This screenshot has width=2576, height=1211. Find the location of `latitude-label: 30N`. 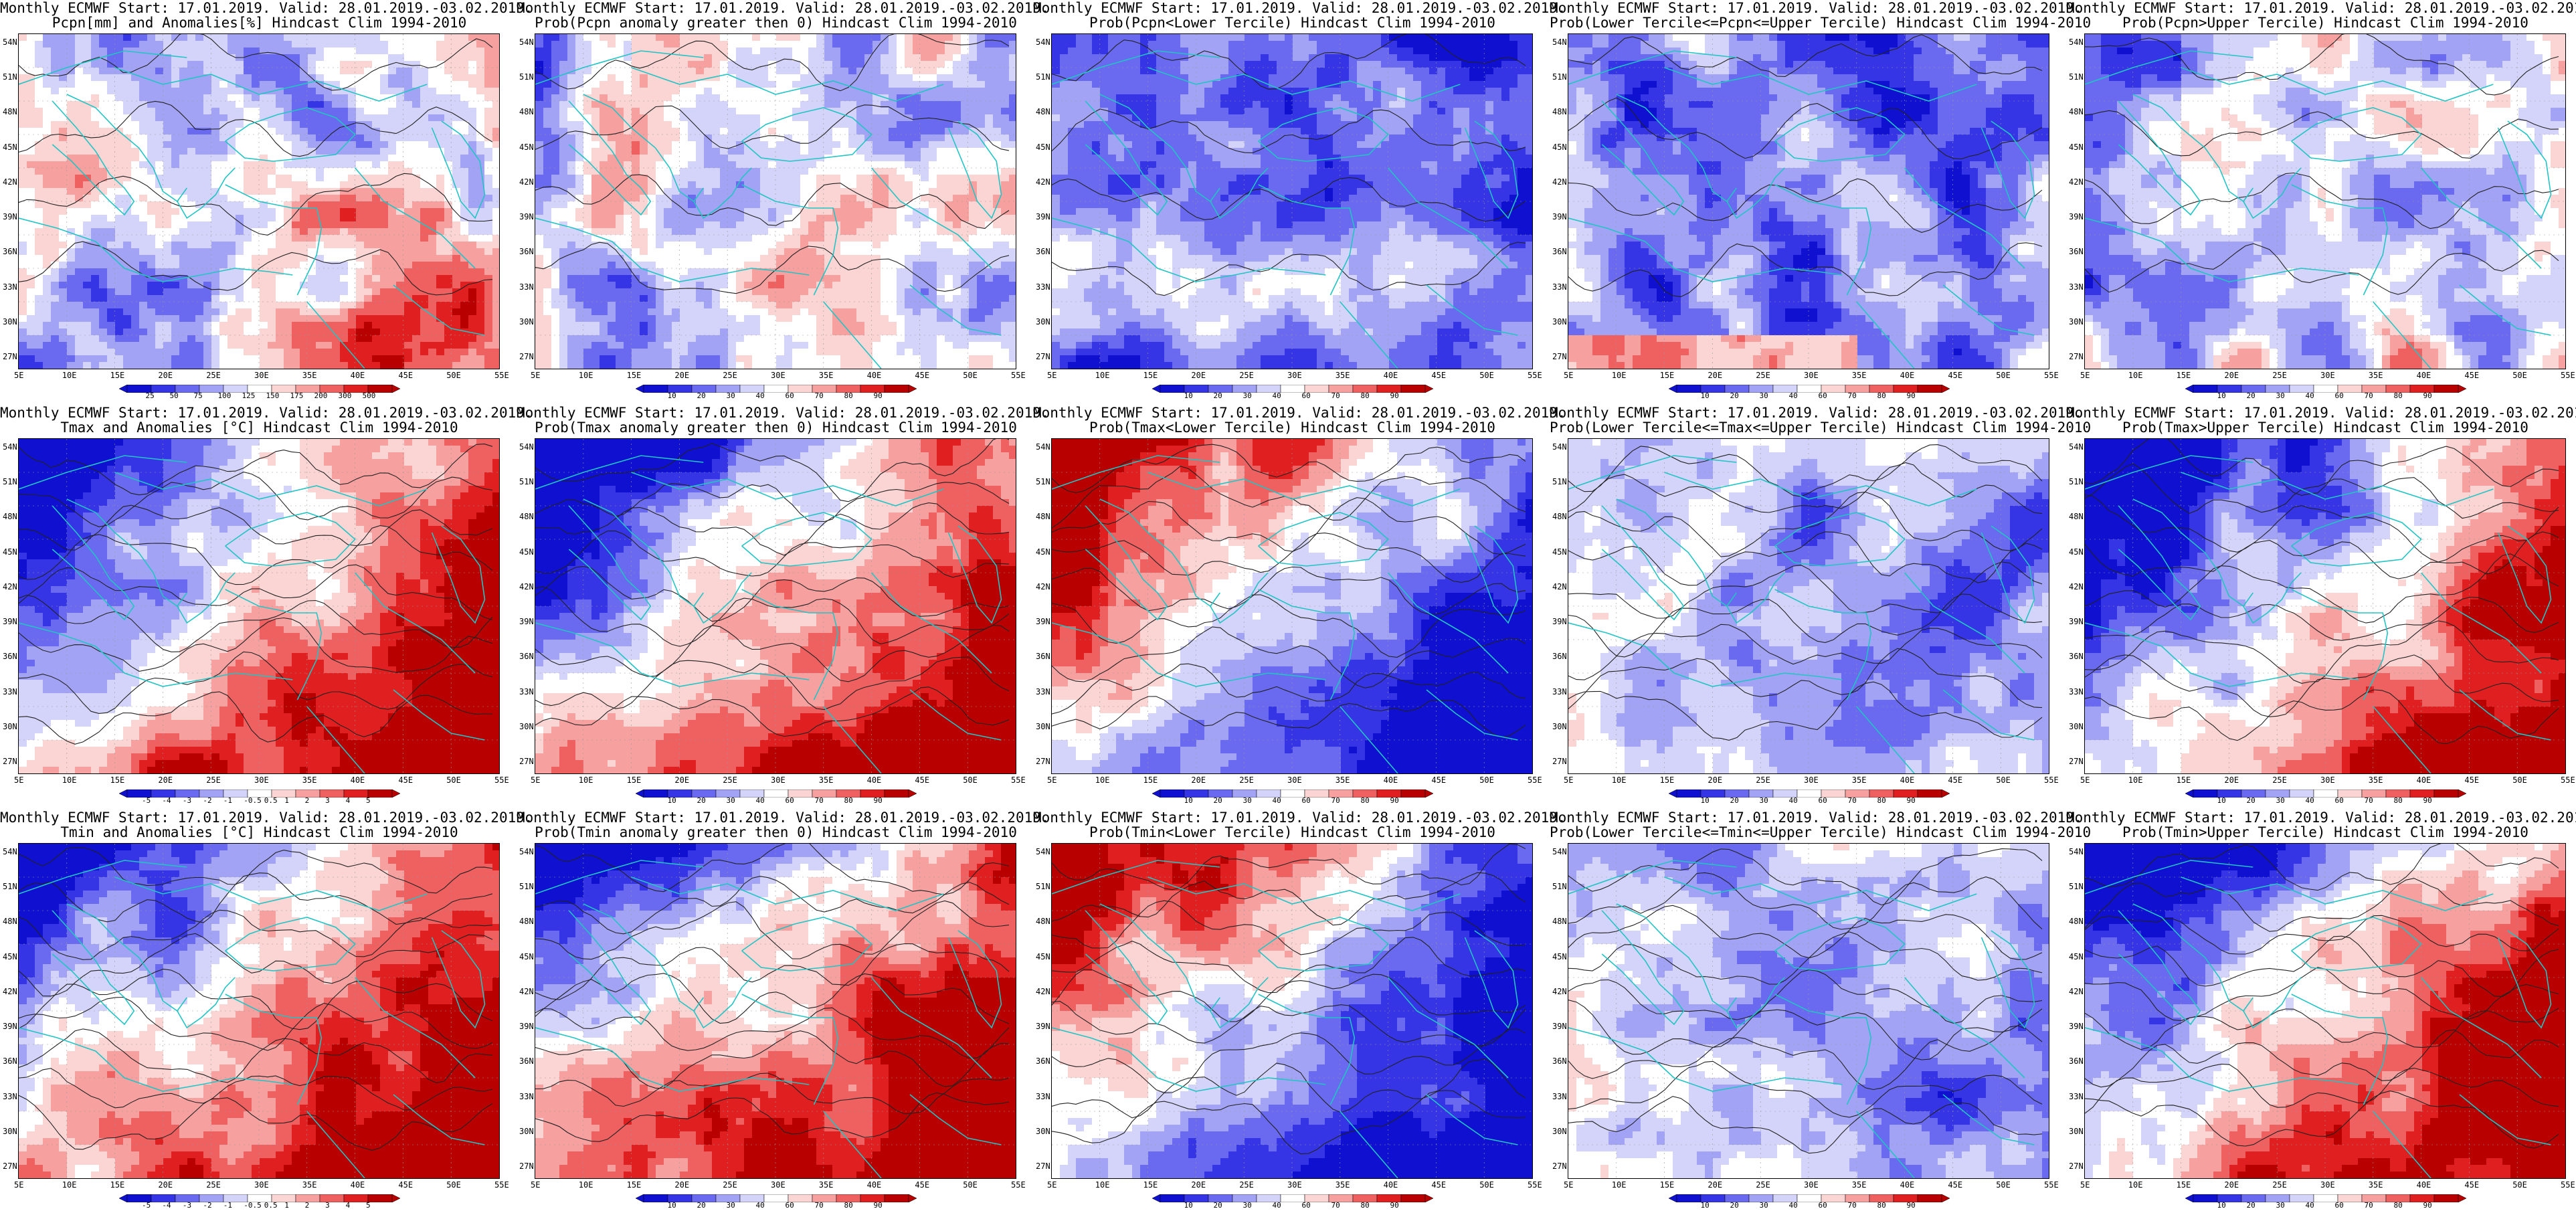

latitude-label: 30N is located at coordinates (1560, 1131).